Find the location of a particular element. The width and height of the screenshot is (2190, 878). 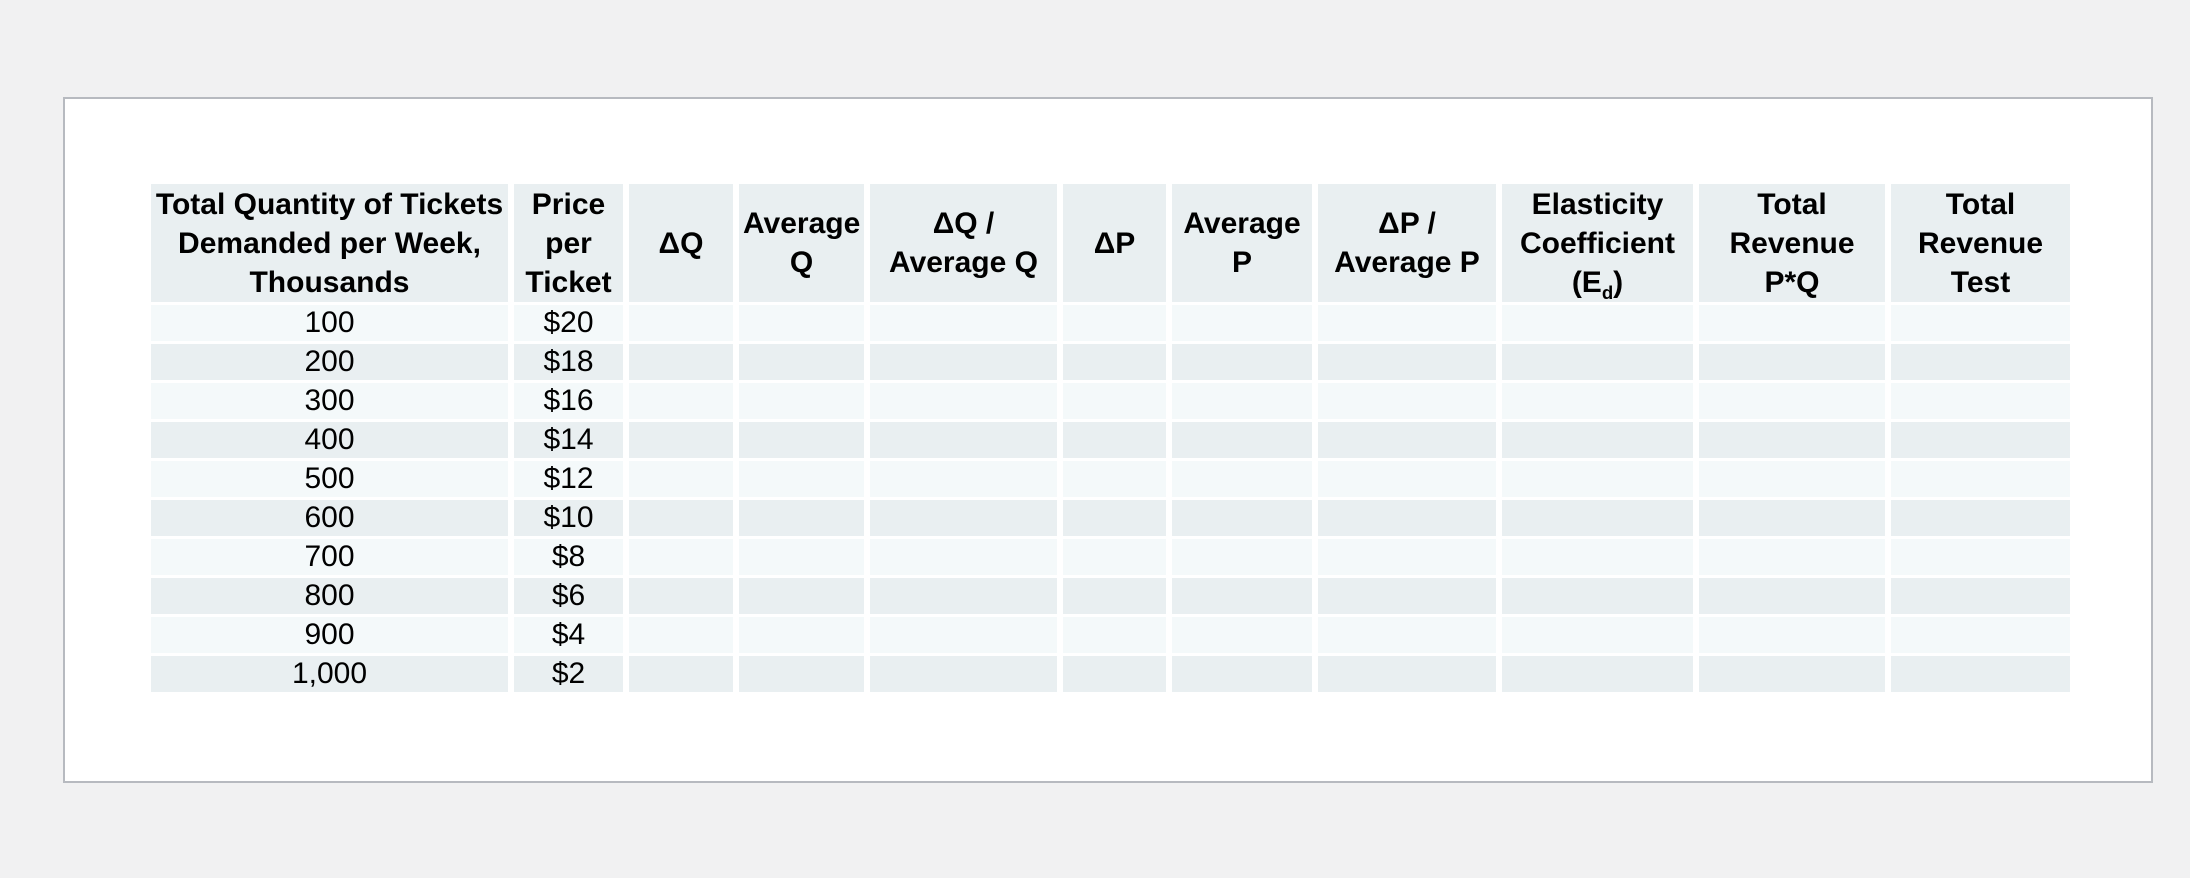

cell-quantity: 900 is located at coordinates (332, 636).